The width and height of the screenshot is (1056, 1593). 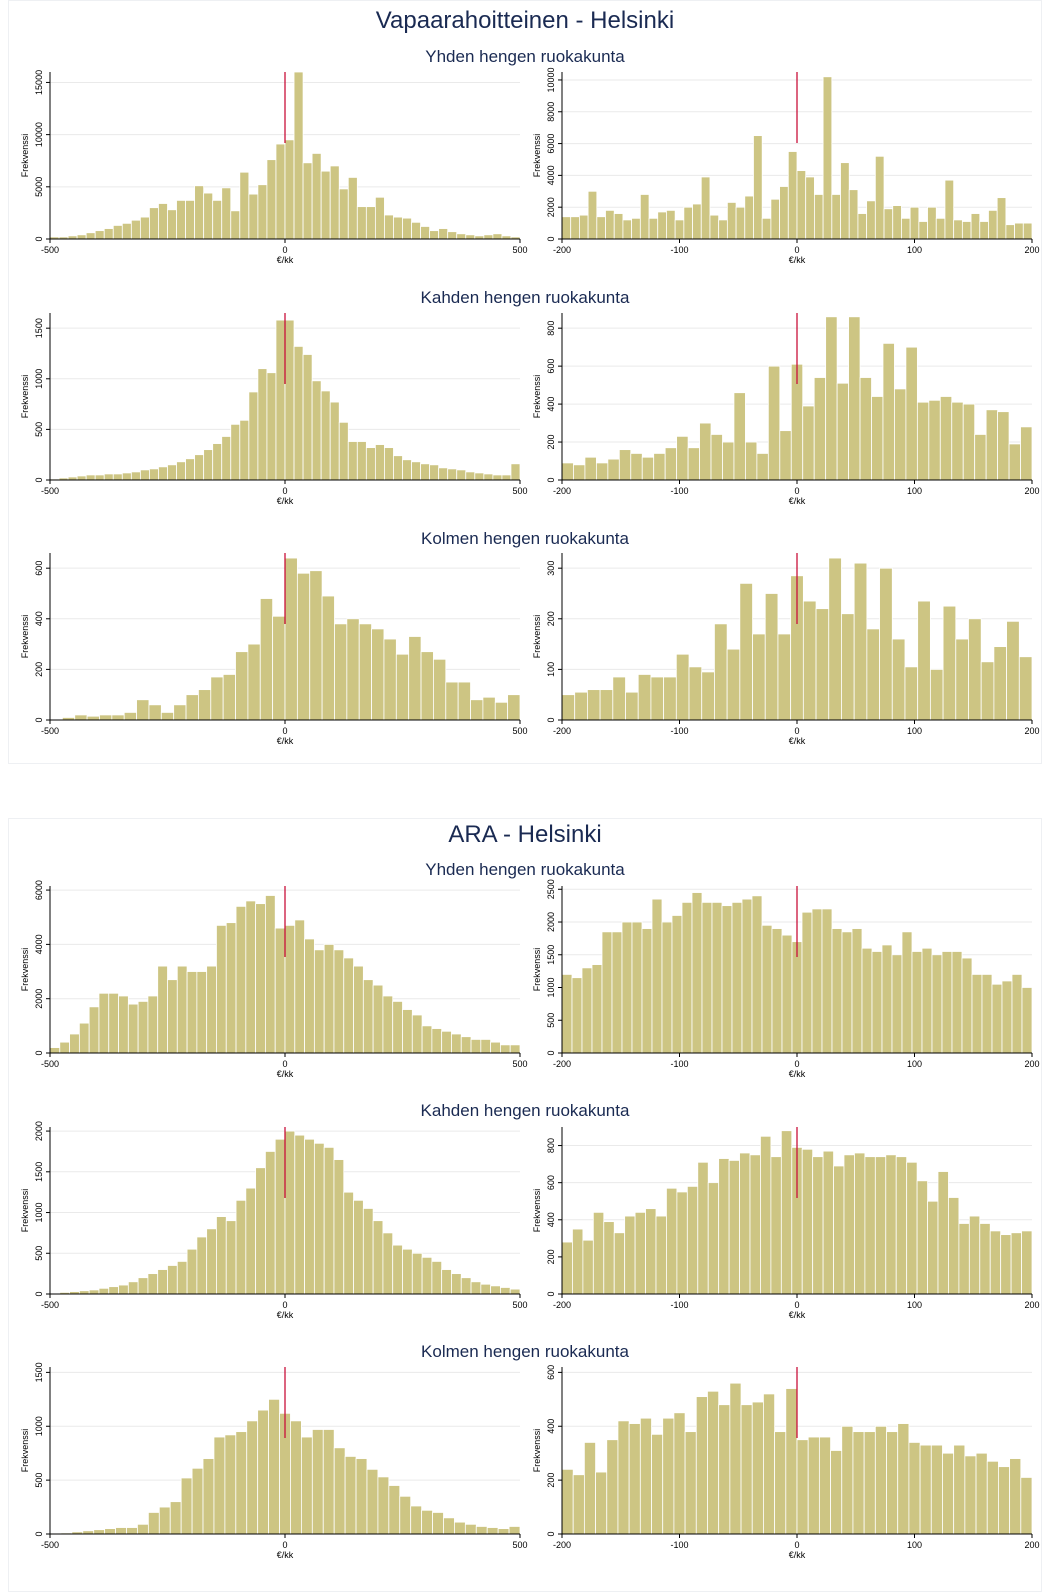 I want to click on x-tick-label: 100, so click(x=914, y=731).